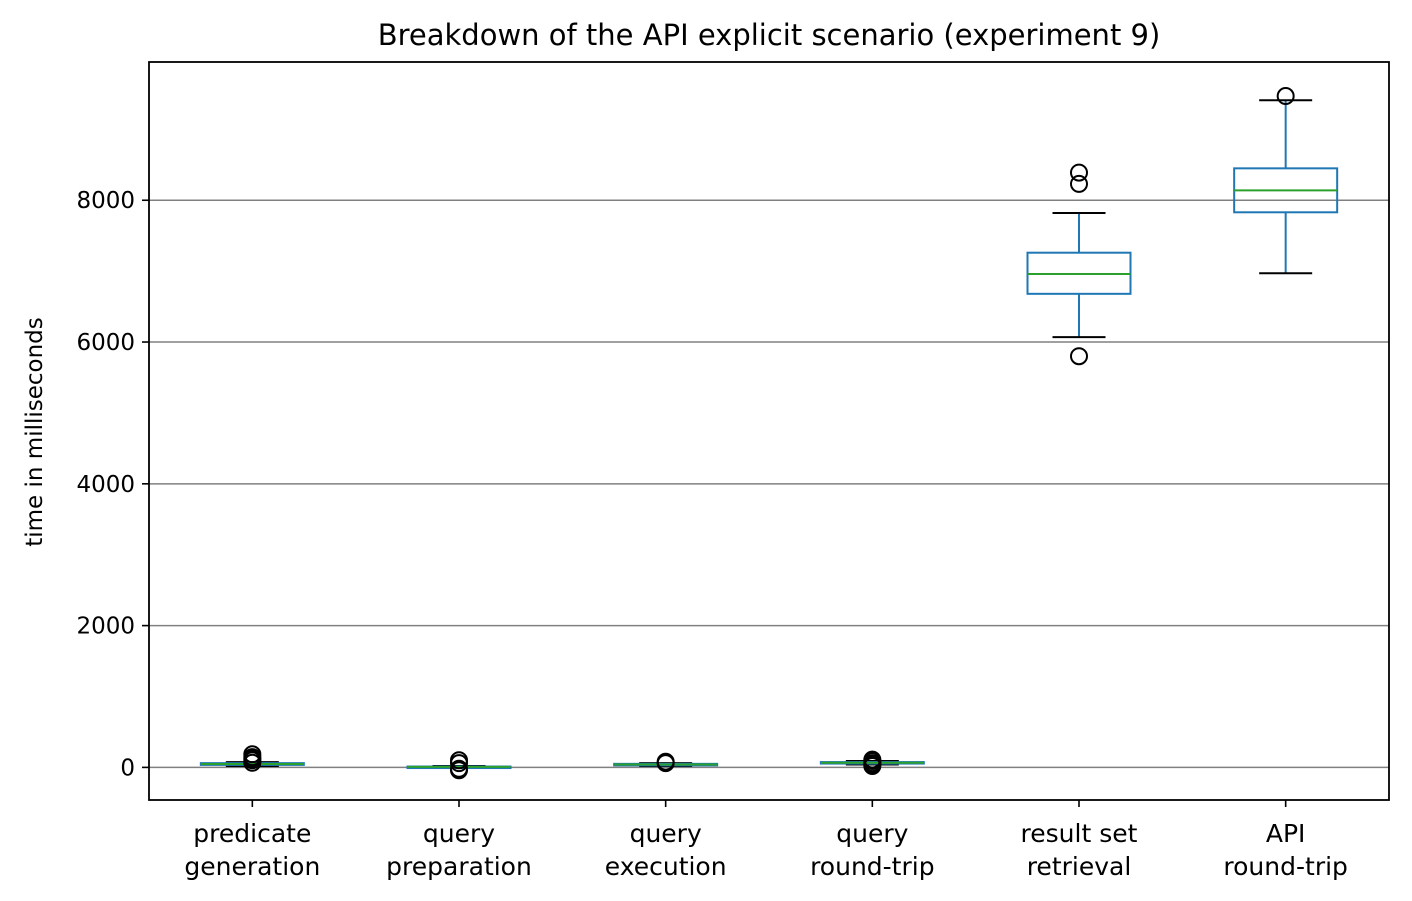 The image size is (1412, 901). I want to click on x-tick-label: API, so click(1286, 833).